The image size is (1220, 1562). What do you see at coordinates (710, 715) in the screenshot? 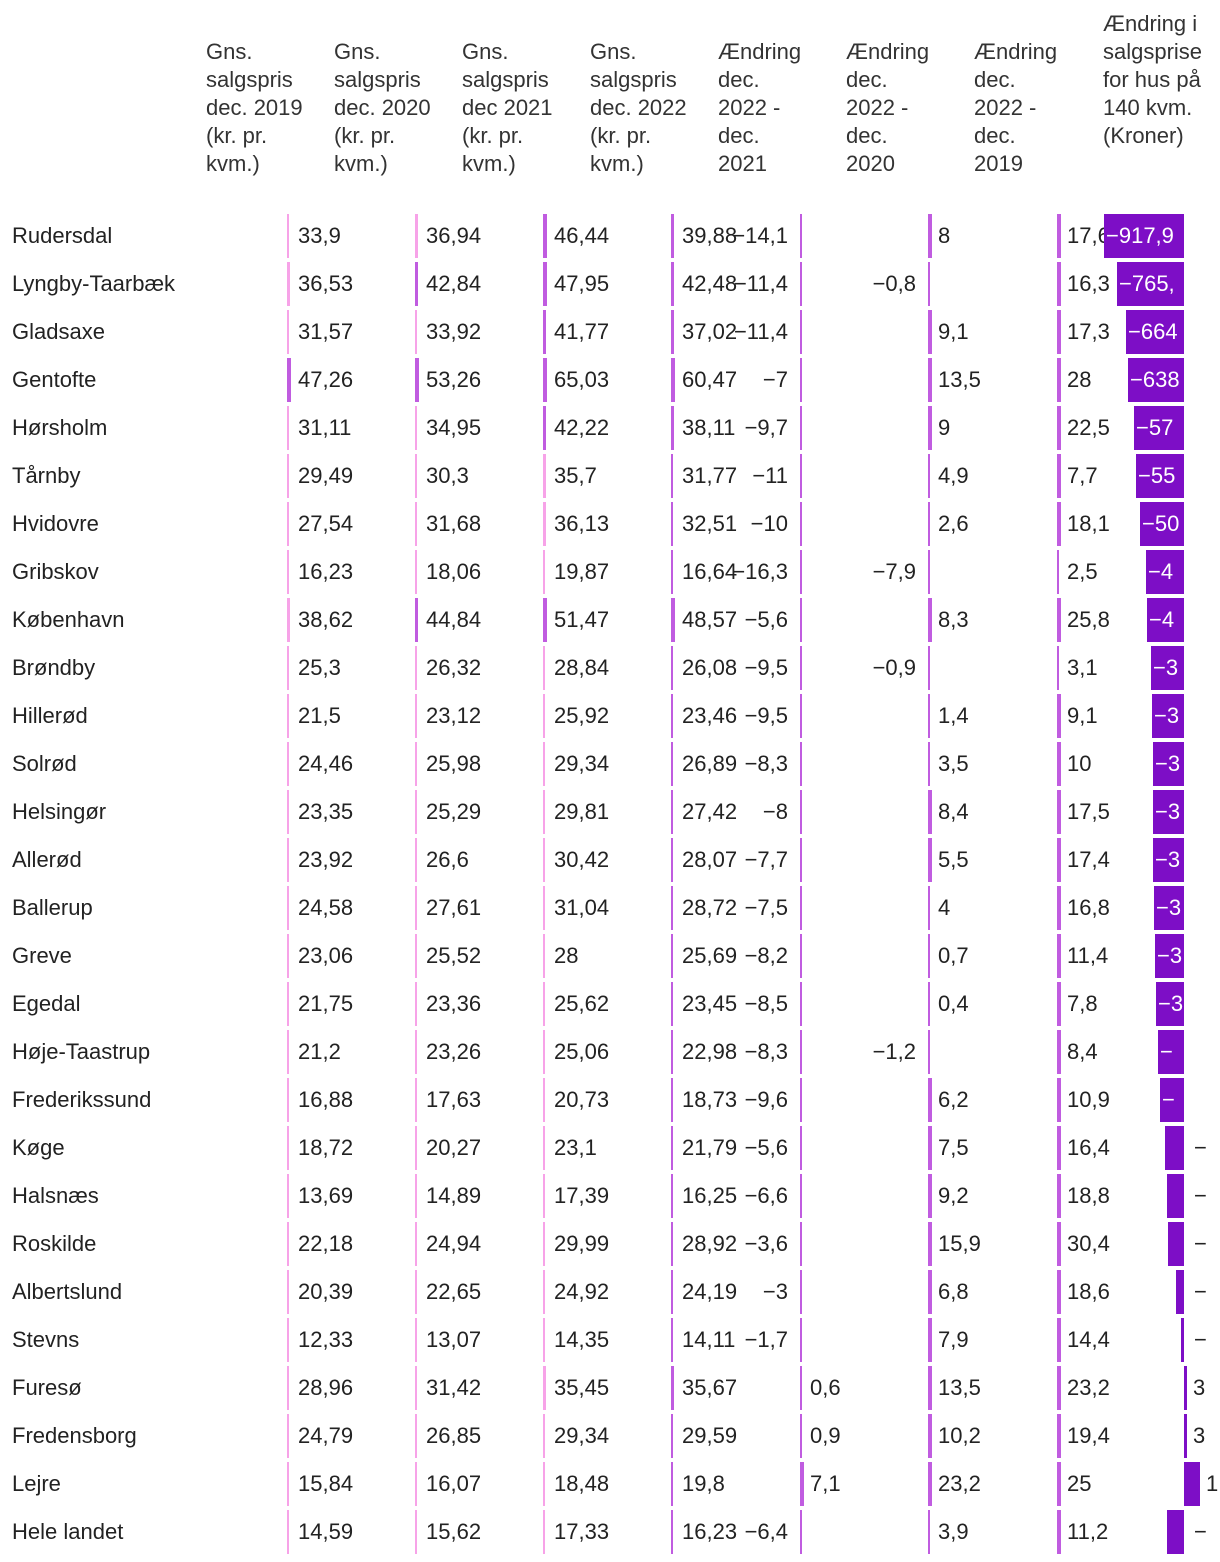
I see `cell-p2022: 23,46` at bounding box center [710, 715].